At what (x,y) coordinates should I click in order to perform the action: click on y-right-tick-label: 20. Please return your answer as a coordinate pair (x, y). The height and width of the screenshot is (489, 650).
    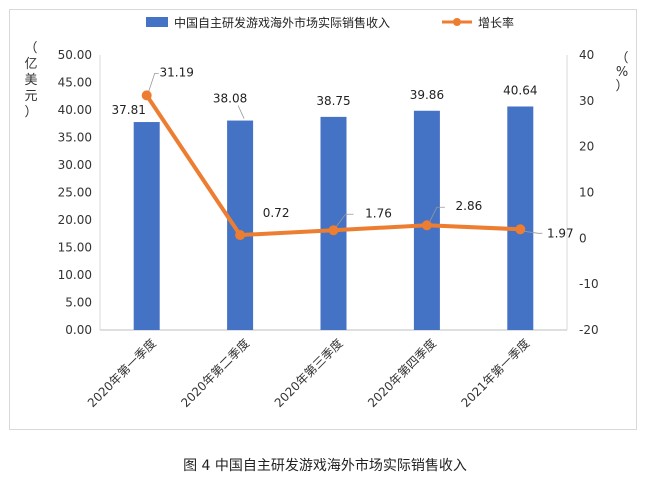
    Looking at the image, I should click on (586, 147).